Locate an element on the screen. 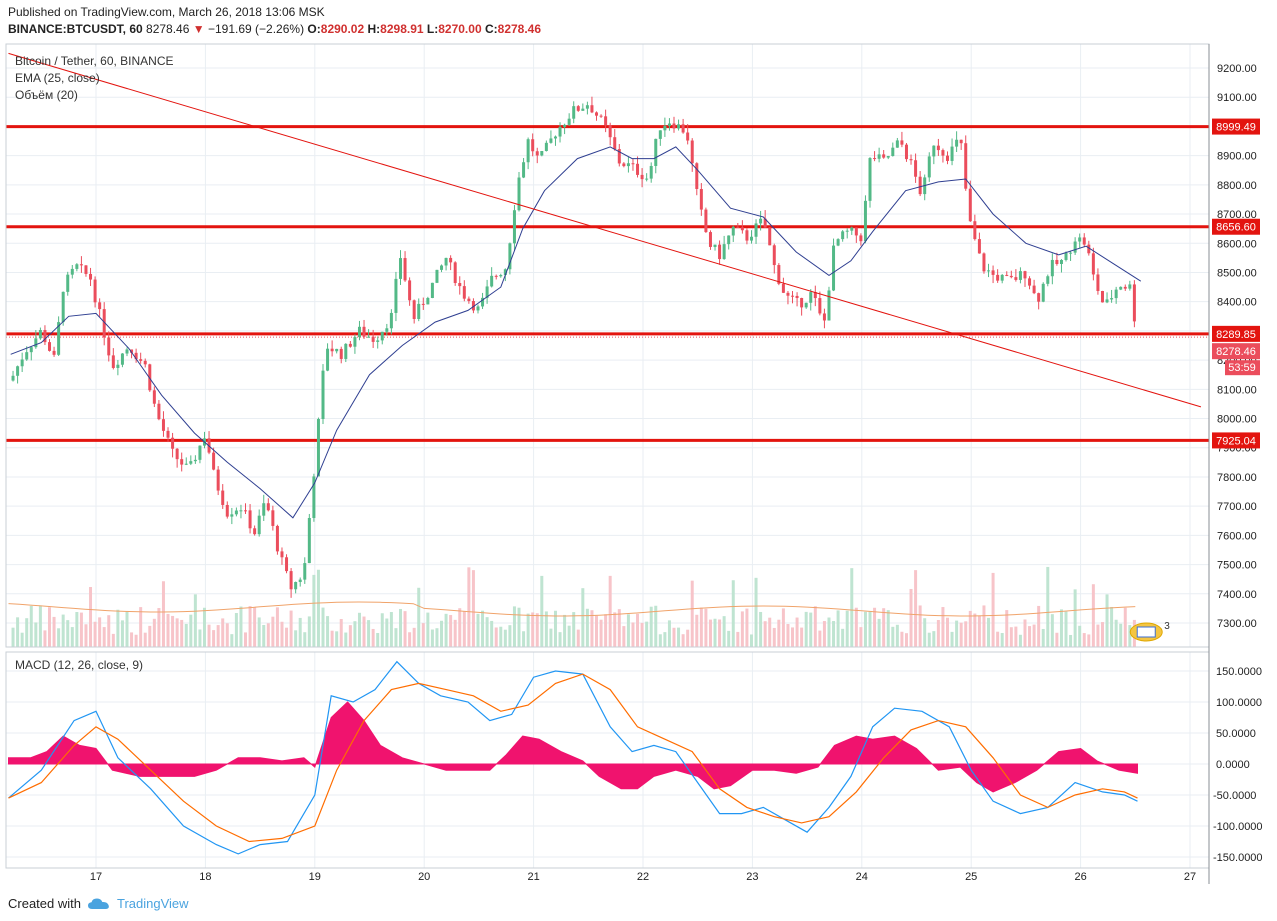 This screenshot has width=1277, height=921. y-tick-label: 9200.00 is located at coordinates (1237, 69).